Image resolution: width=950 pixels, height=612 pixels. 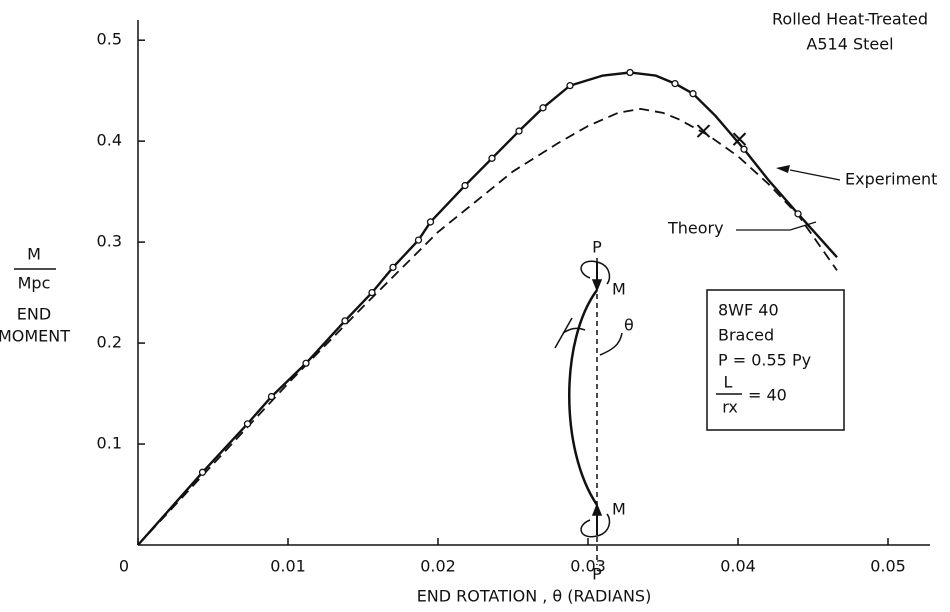 What do you see at coordinates (629, 325) in the screenshot?
I see `diagram-label: θ` at bounding box center [629, 325].